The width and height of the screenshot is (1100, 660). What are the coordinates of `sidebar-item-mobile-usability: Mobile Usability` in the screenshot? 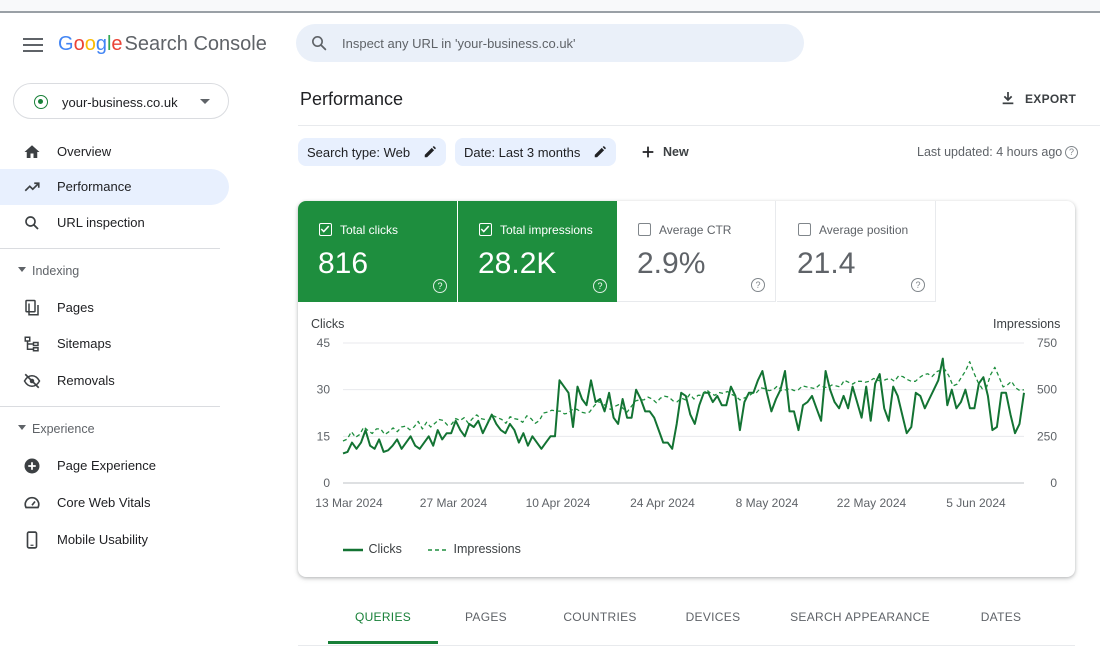 It's located at (114, 540).